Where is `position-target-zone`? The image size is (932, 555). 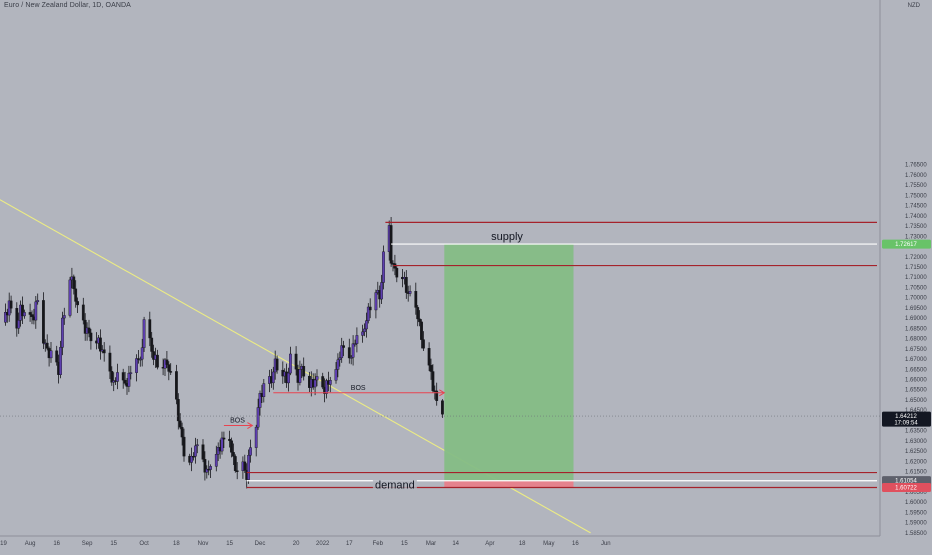 position-target-zone is located at coordinates (509, 362).